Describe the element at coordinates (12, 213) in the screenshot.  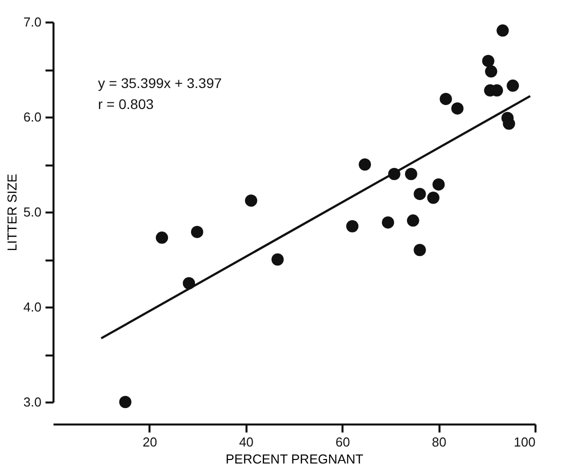
I see `y-axis-title: LITTER SIZE` at that location.